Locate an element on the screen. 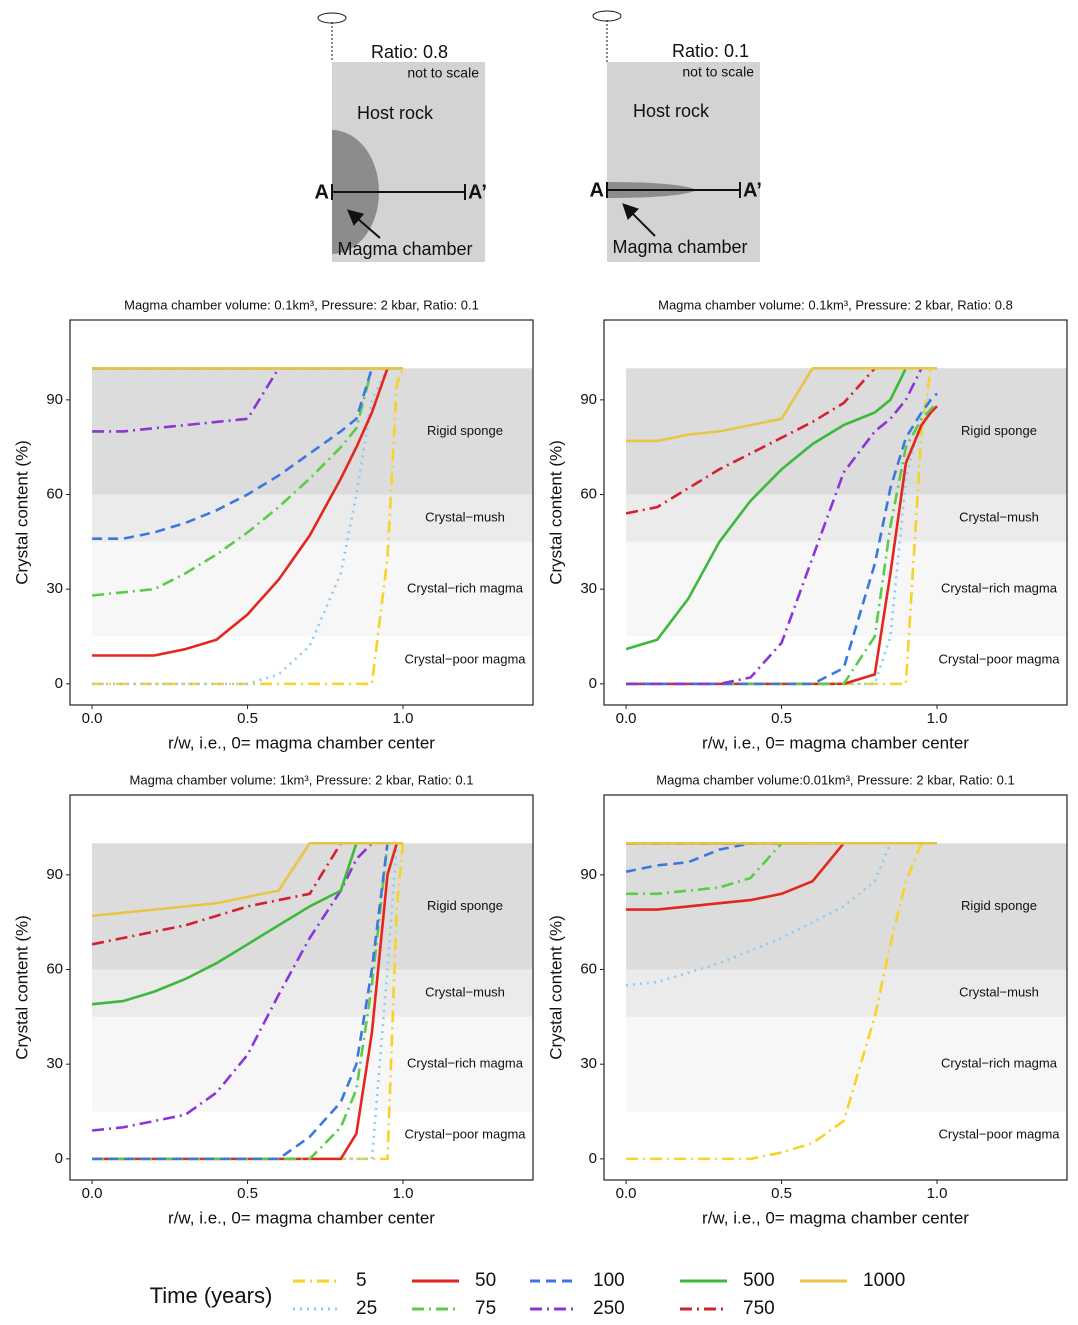 This screenshot has height=1325, width=1078. x-axis-label: r/w, i.e., 0= magma chamber center is located at coordinates (301, 742).